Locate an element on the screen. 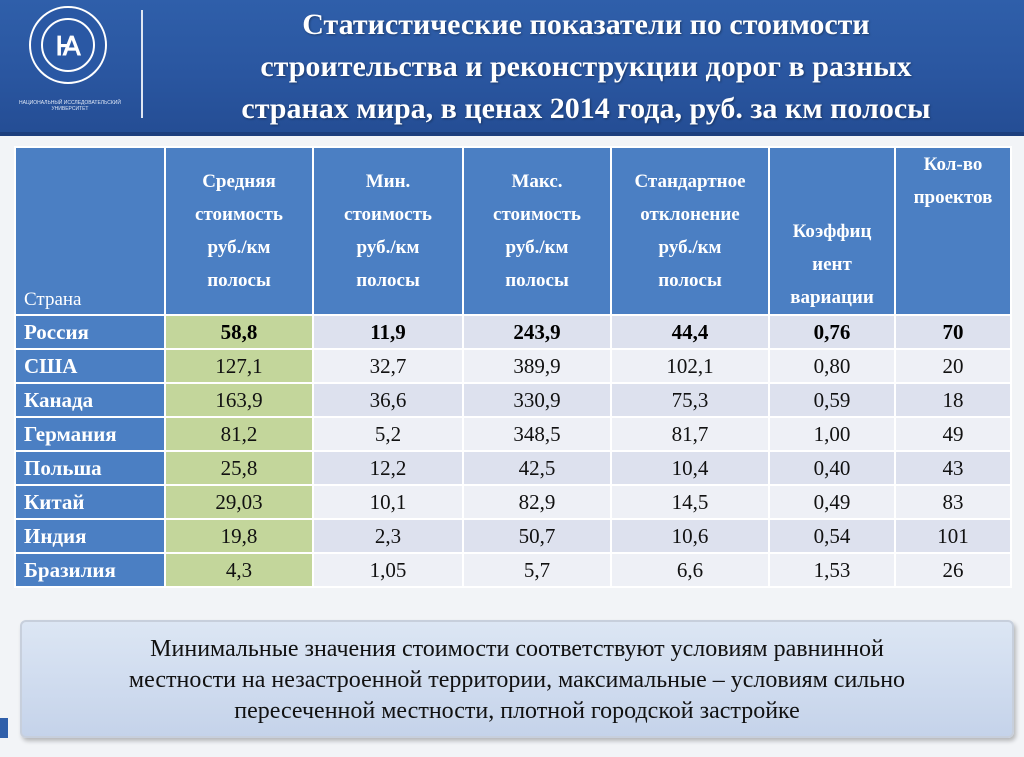 This screenshot has width=1024, height=757. min-cost-cell: 1,05 is located at coordinates (388, 570).